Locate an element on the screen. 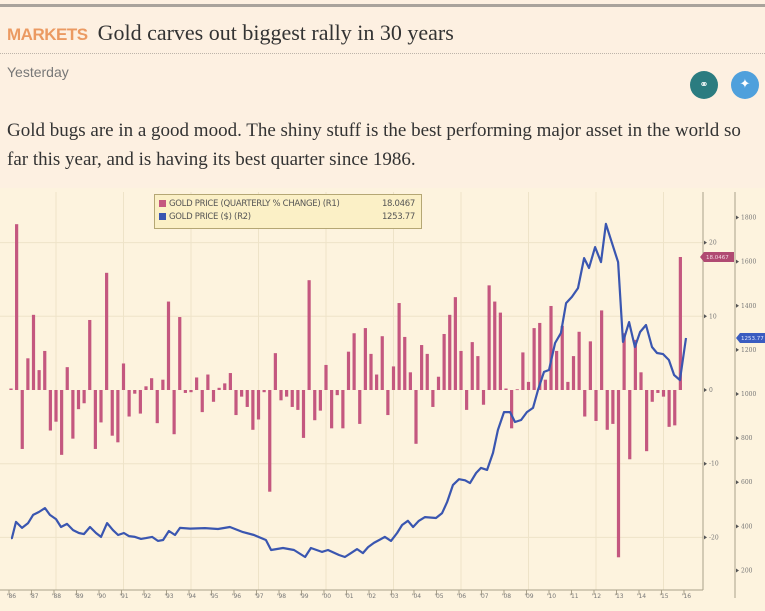  x-tick-label: '98 is located at coordinates (281, 596).